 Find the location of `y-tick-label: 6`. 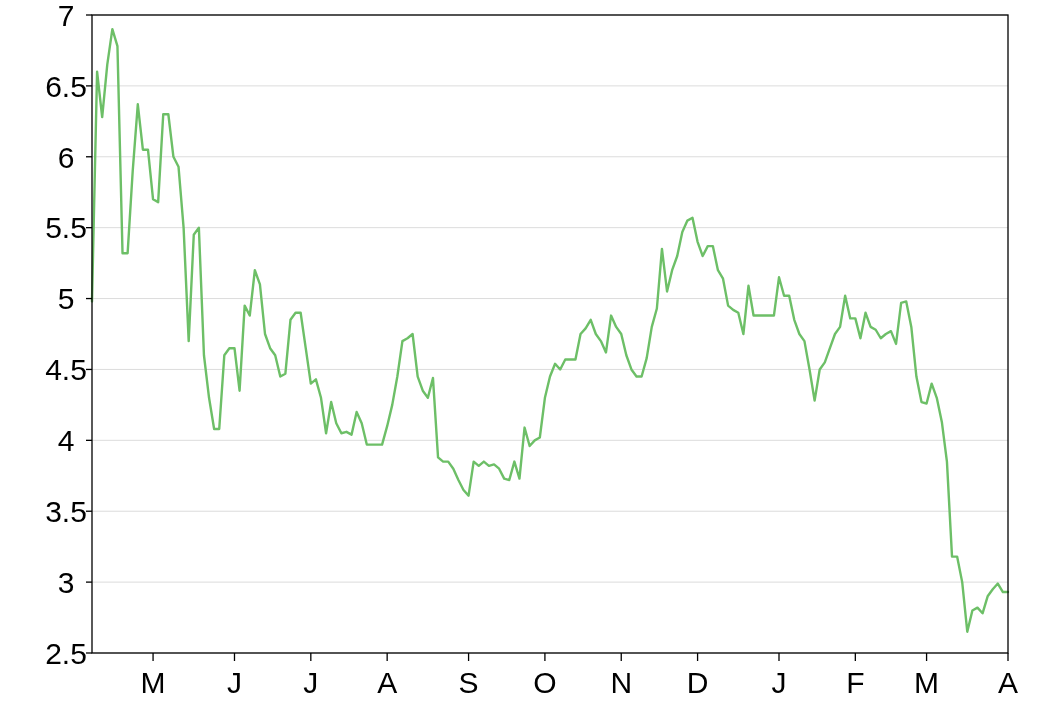

y-tick-label: 6 is located at coordinates (66, 157).